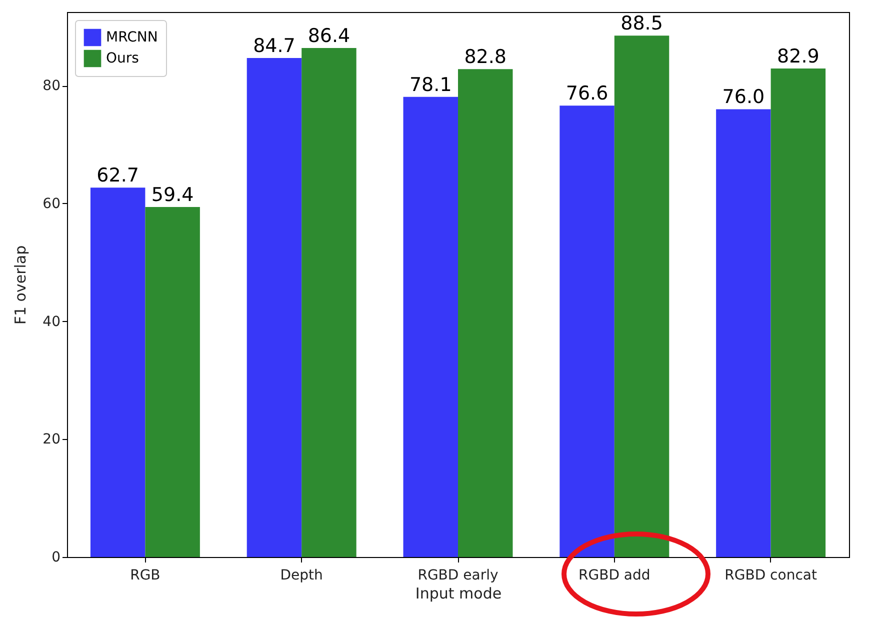  I want to click on y-tick-label: 40, so click(51, 322).